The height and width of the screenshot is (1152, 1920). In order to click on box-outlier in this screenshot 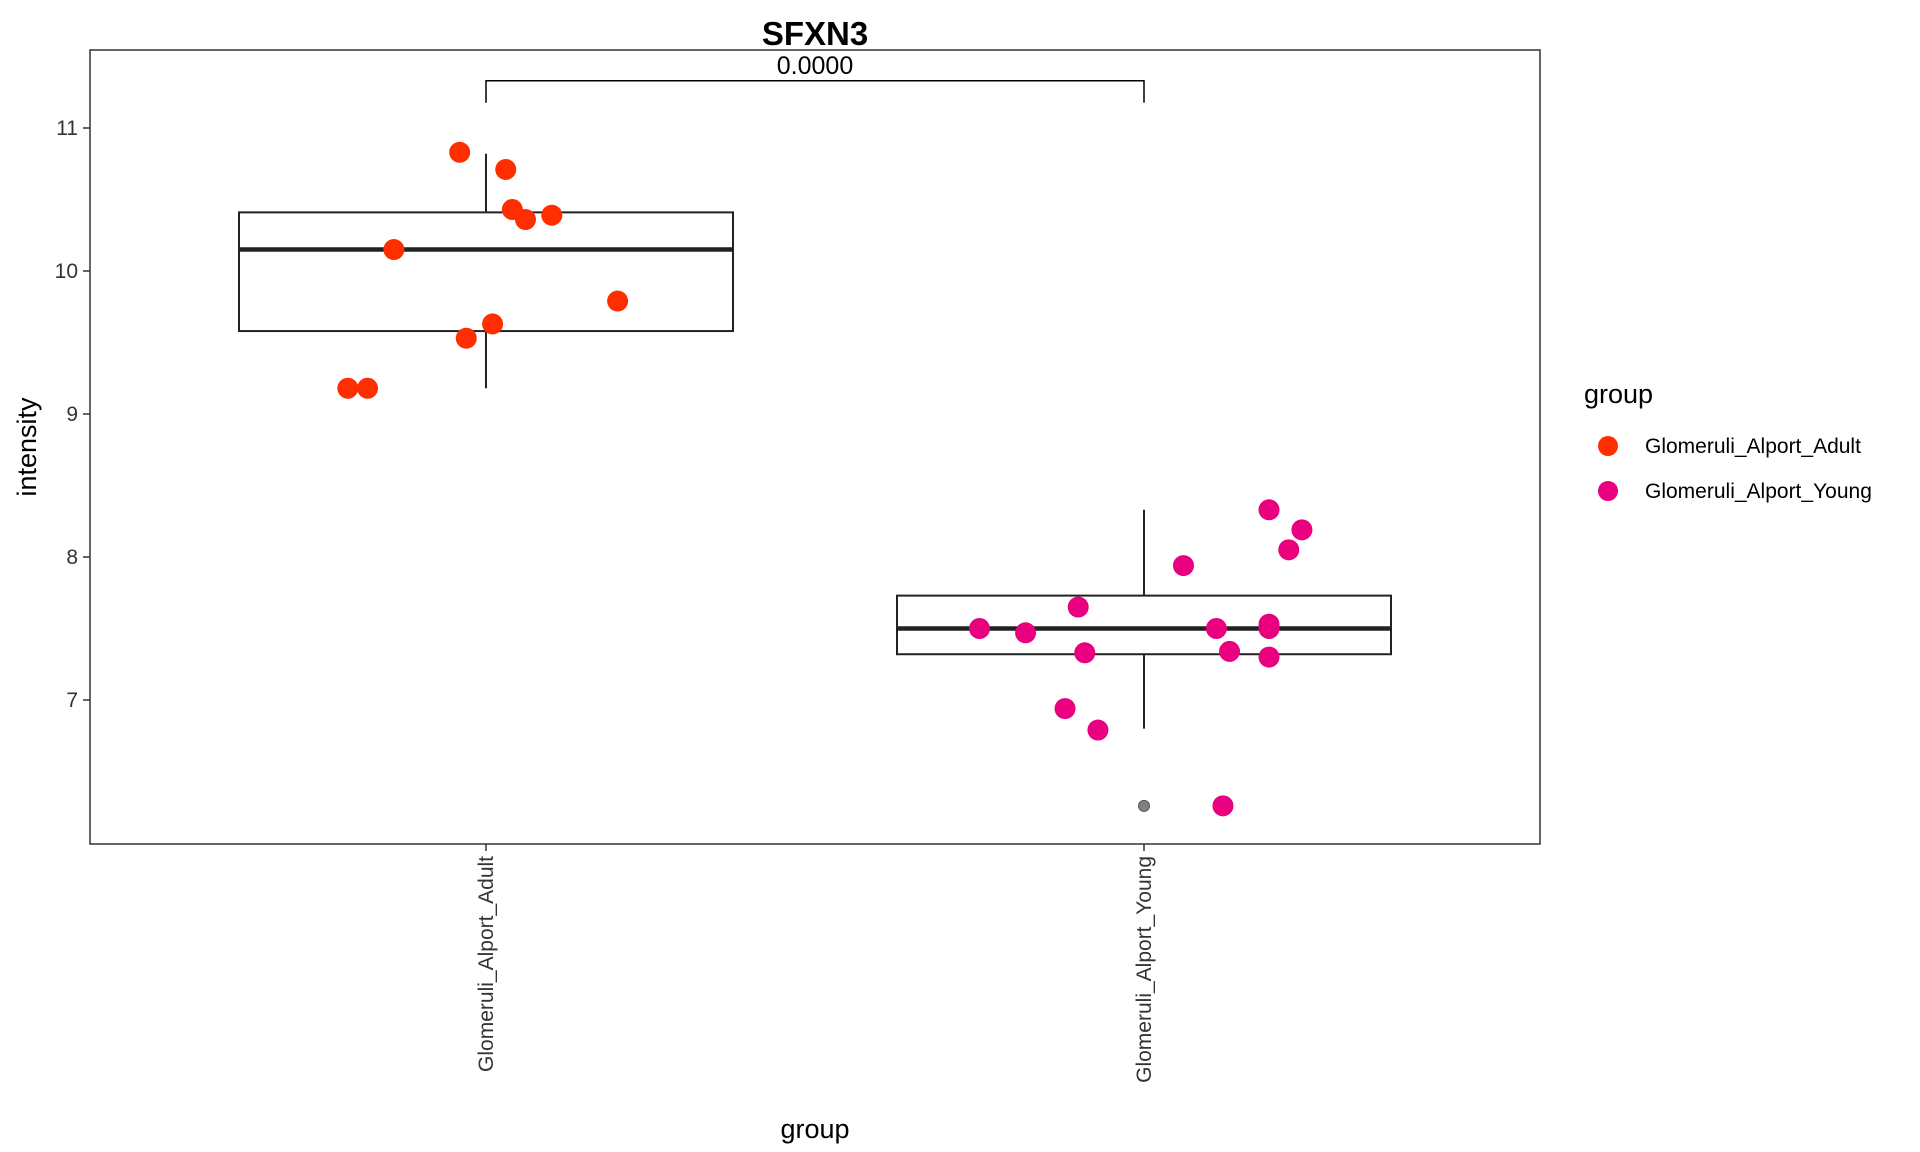, I will do `click(1144, 805)`.